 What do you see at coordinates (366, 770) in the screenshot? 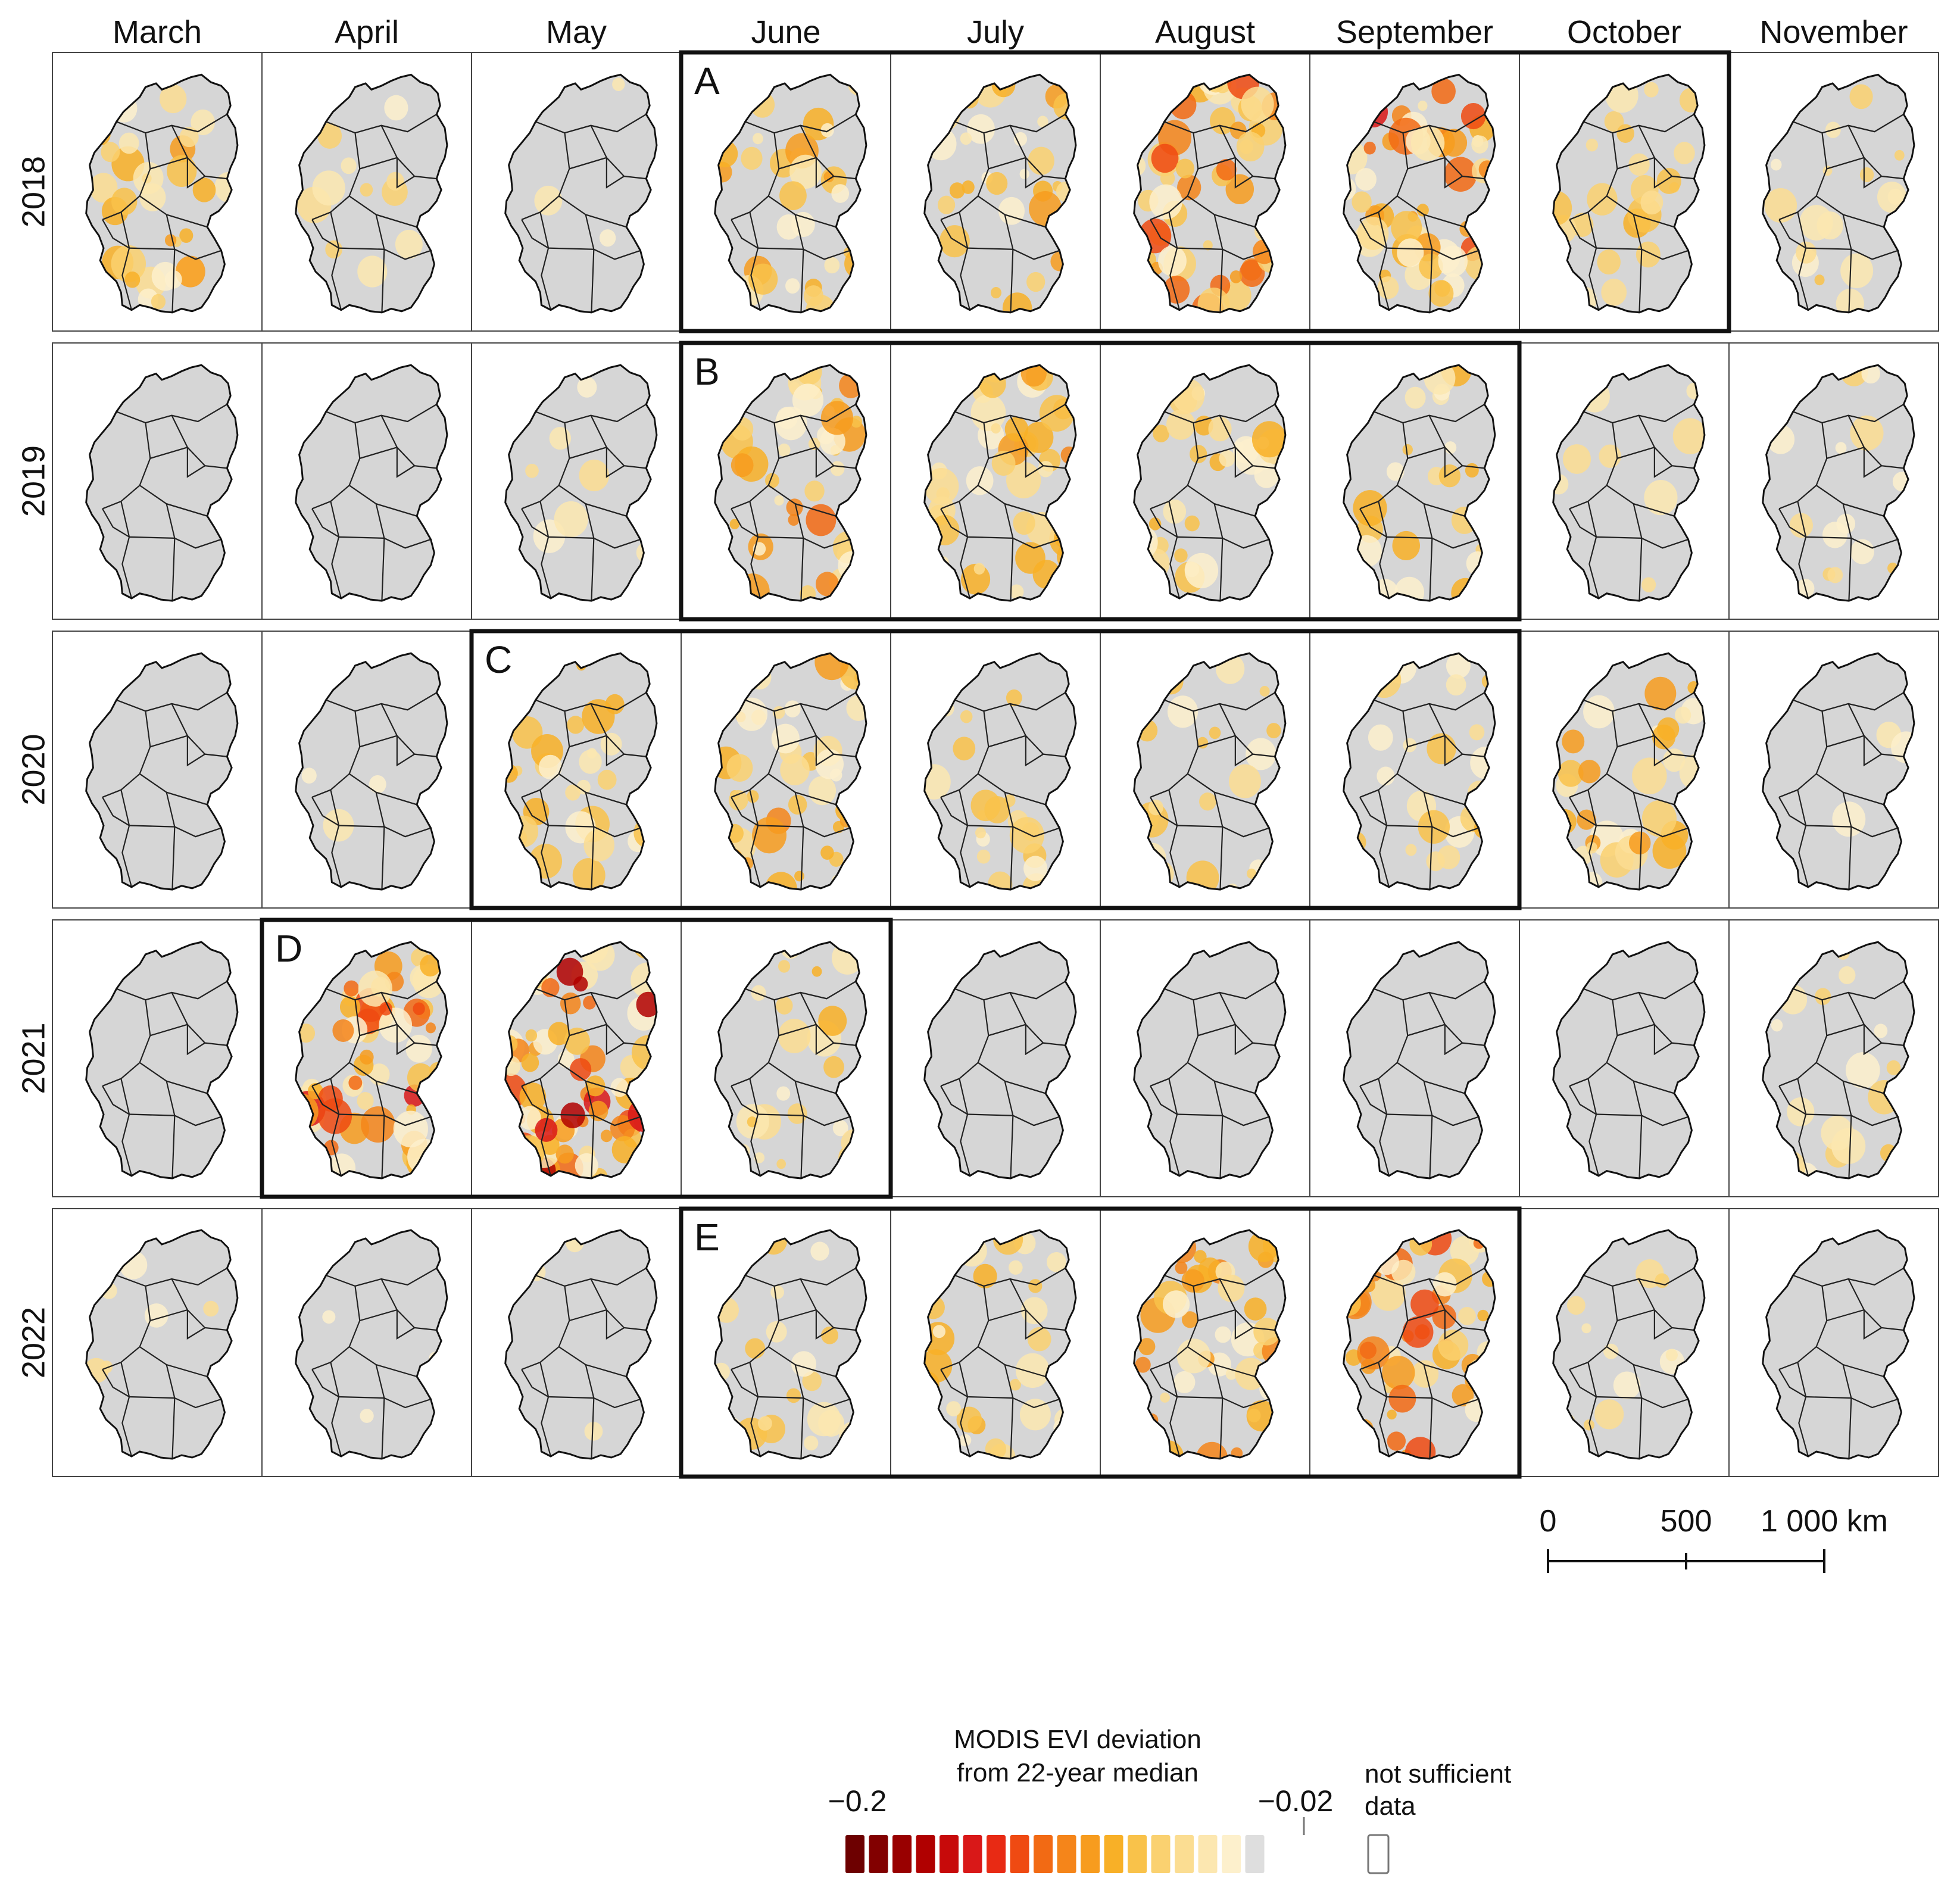
I see `map-panel-2020-april` at bounding box center [366, 770].